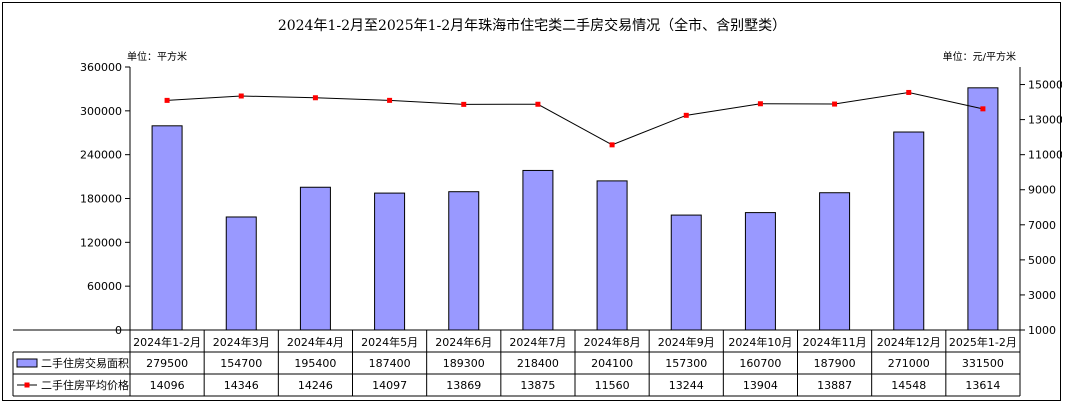  Describe the element at coordinates (612, 342) in the screenshot. I see `category-label: 2024年8月` at that location.